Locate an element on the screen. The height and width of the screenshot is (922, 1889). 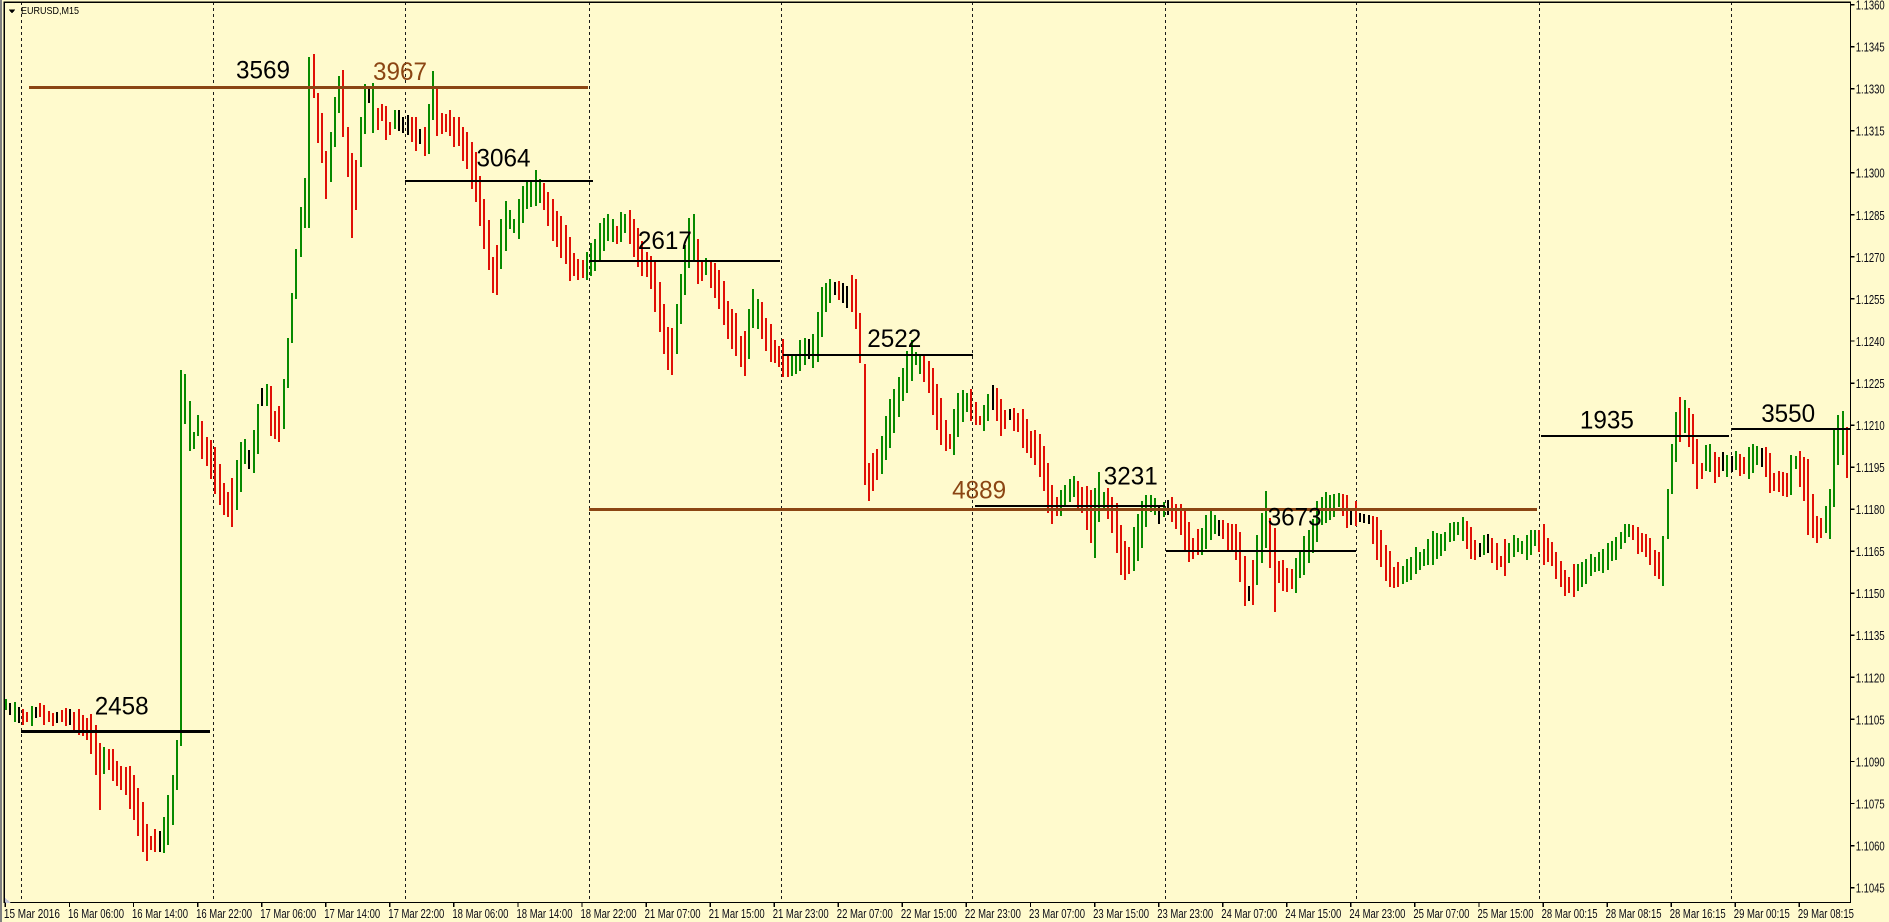
svg-text: 21 Mar 15:00 is located at coordinates (737, 914).